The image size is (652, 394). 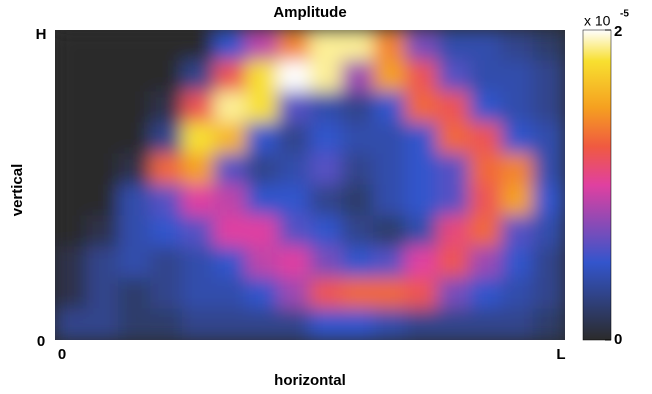 What do you see at coordinates (17, 190) in the screenshot?
I see `y-axis-label: vertical` at bounding box center [17, 190].